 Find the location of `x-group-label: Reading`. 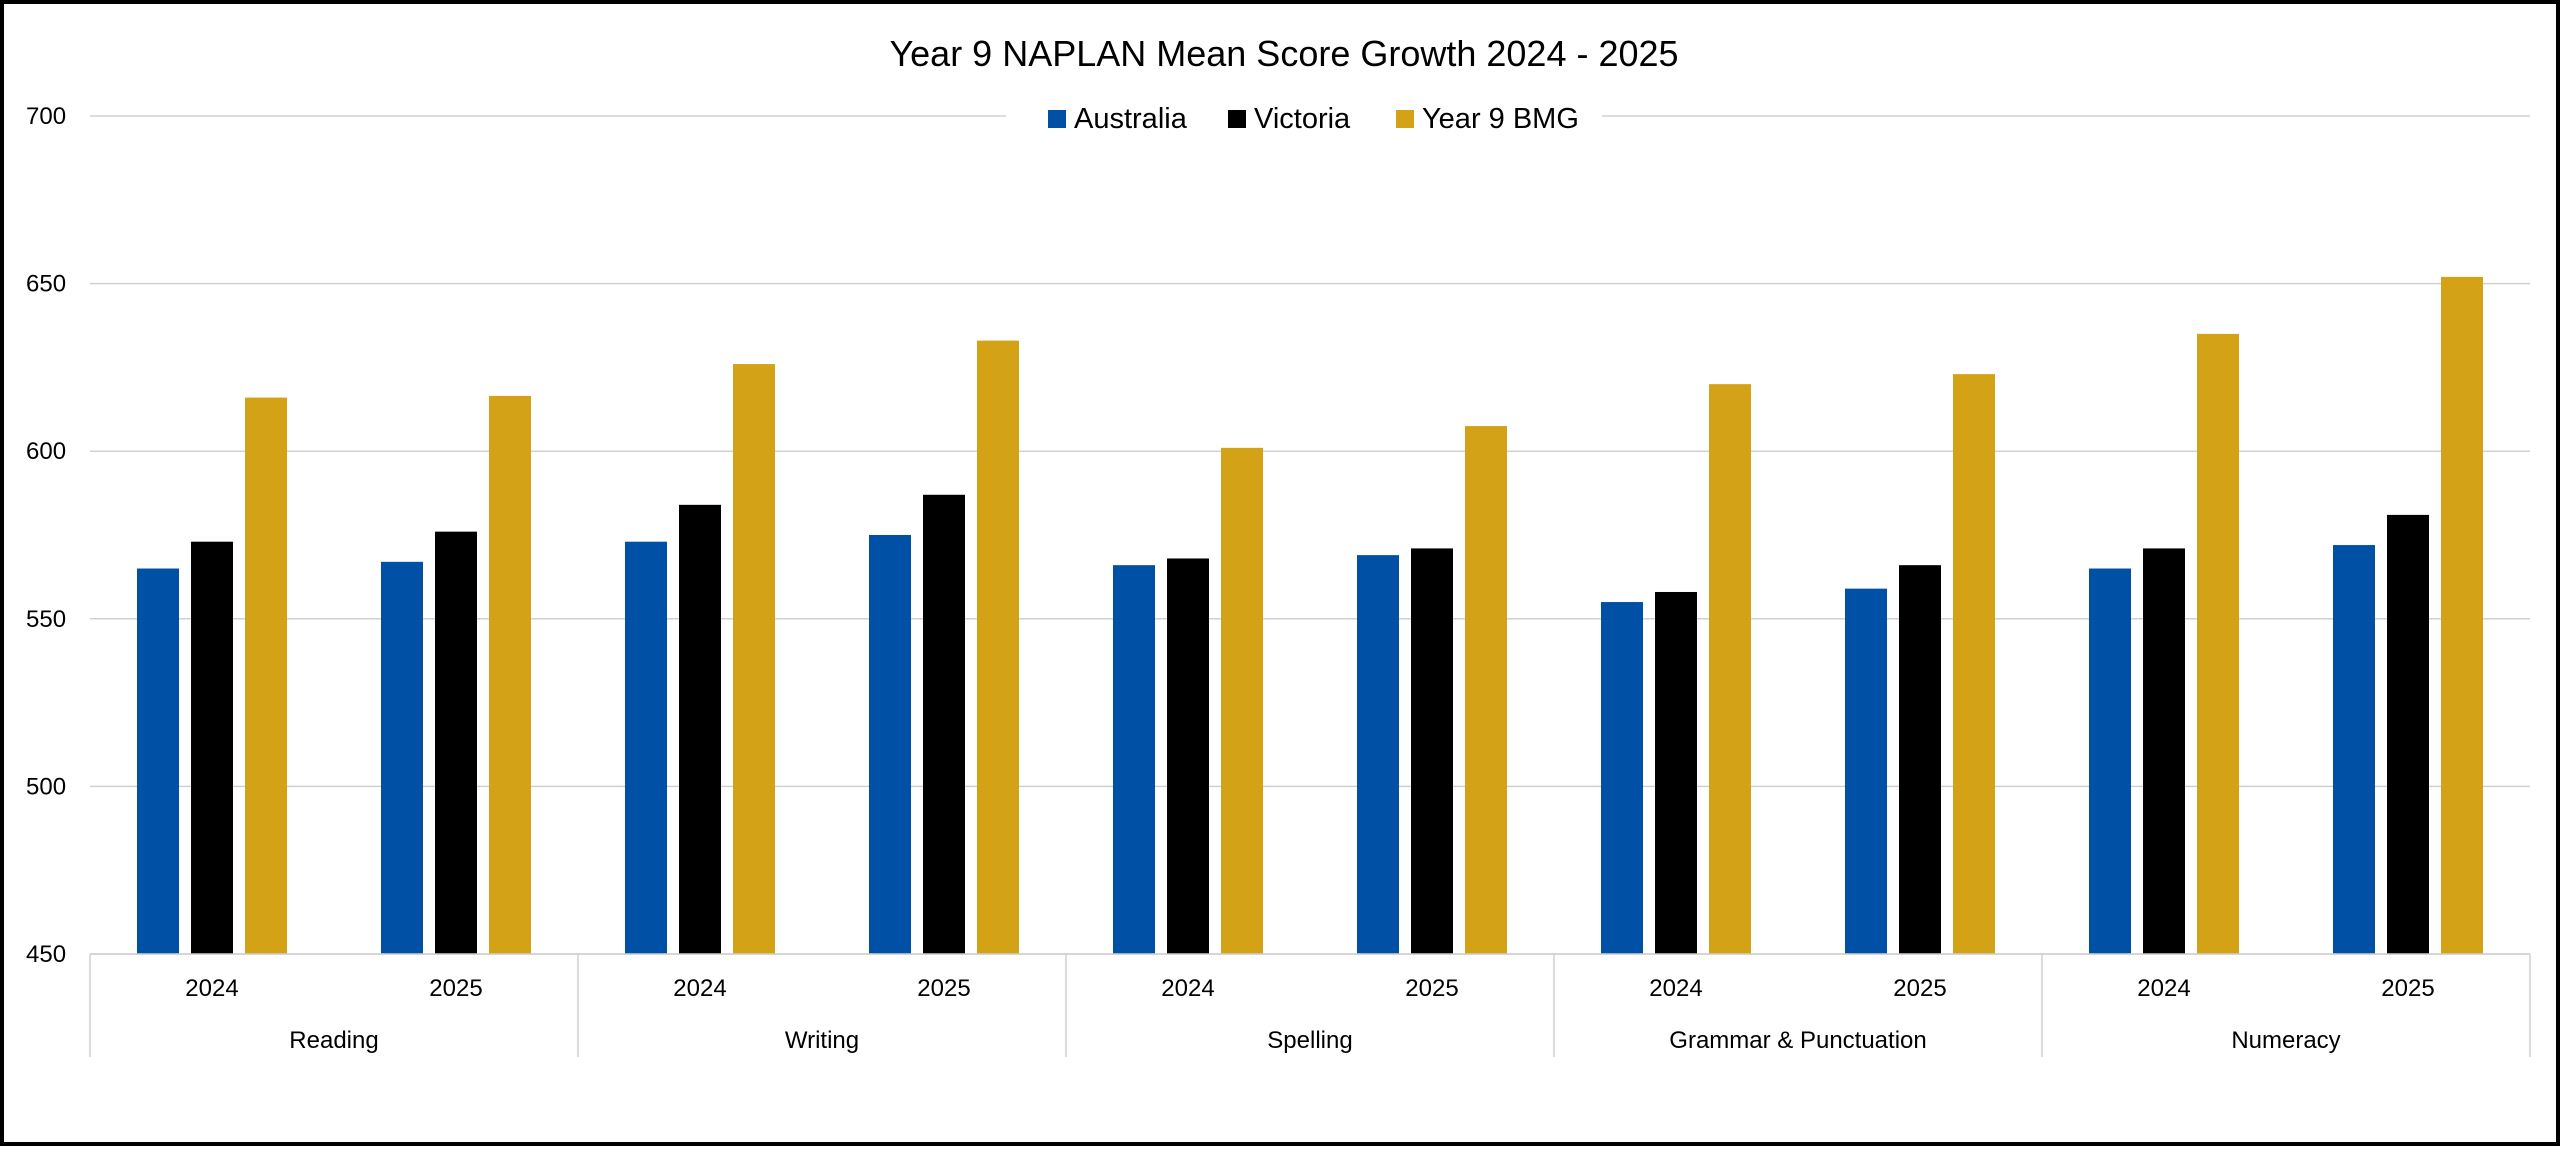

x-group-label: Reading is located at coordinates (333, 1040).